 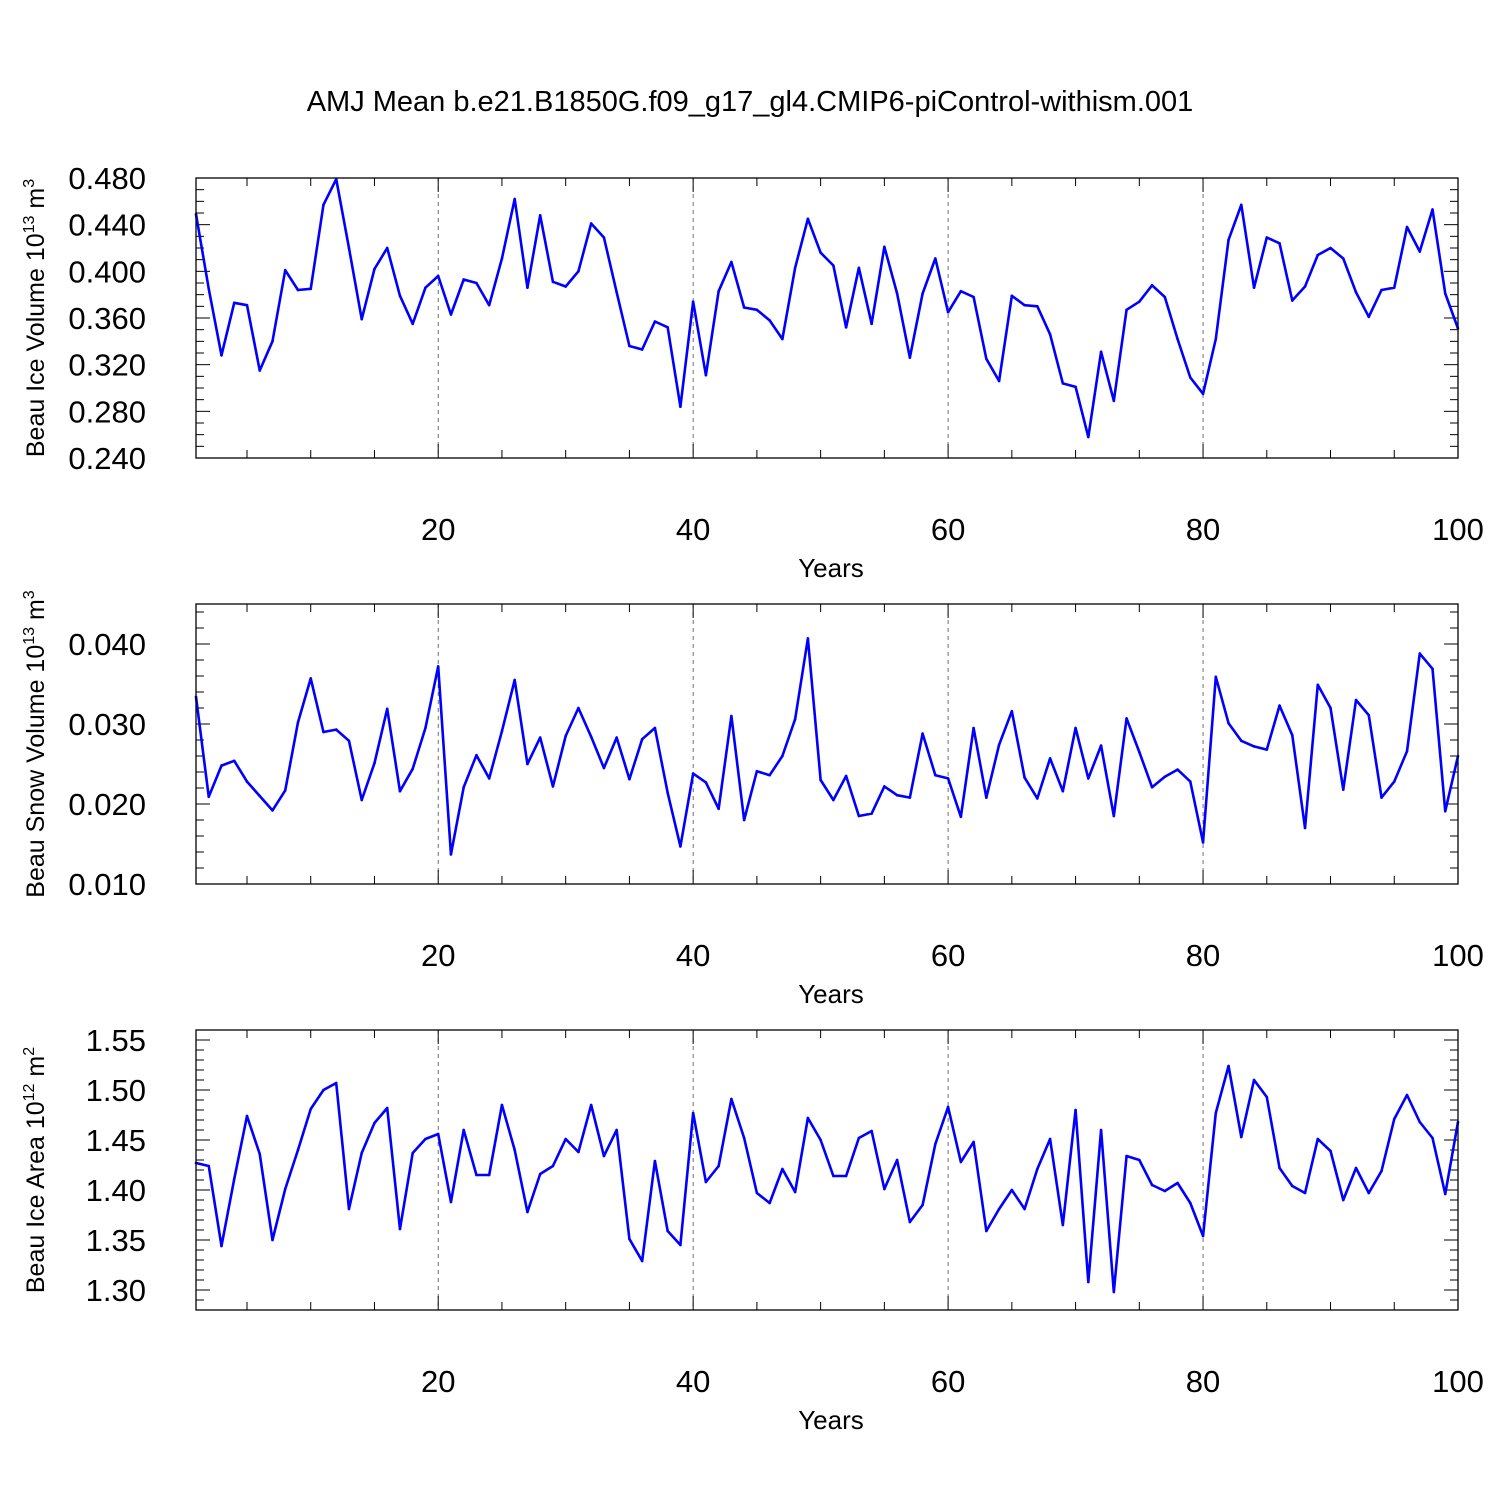 What do you see at coordinates (107, 458) in the screenshot?
I see `y-tick-label: 0.240` at bounding box center [107, 458].